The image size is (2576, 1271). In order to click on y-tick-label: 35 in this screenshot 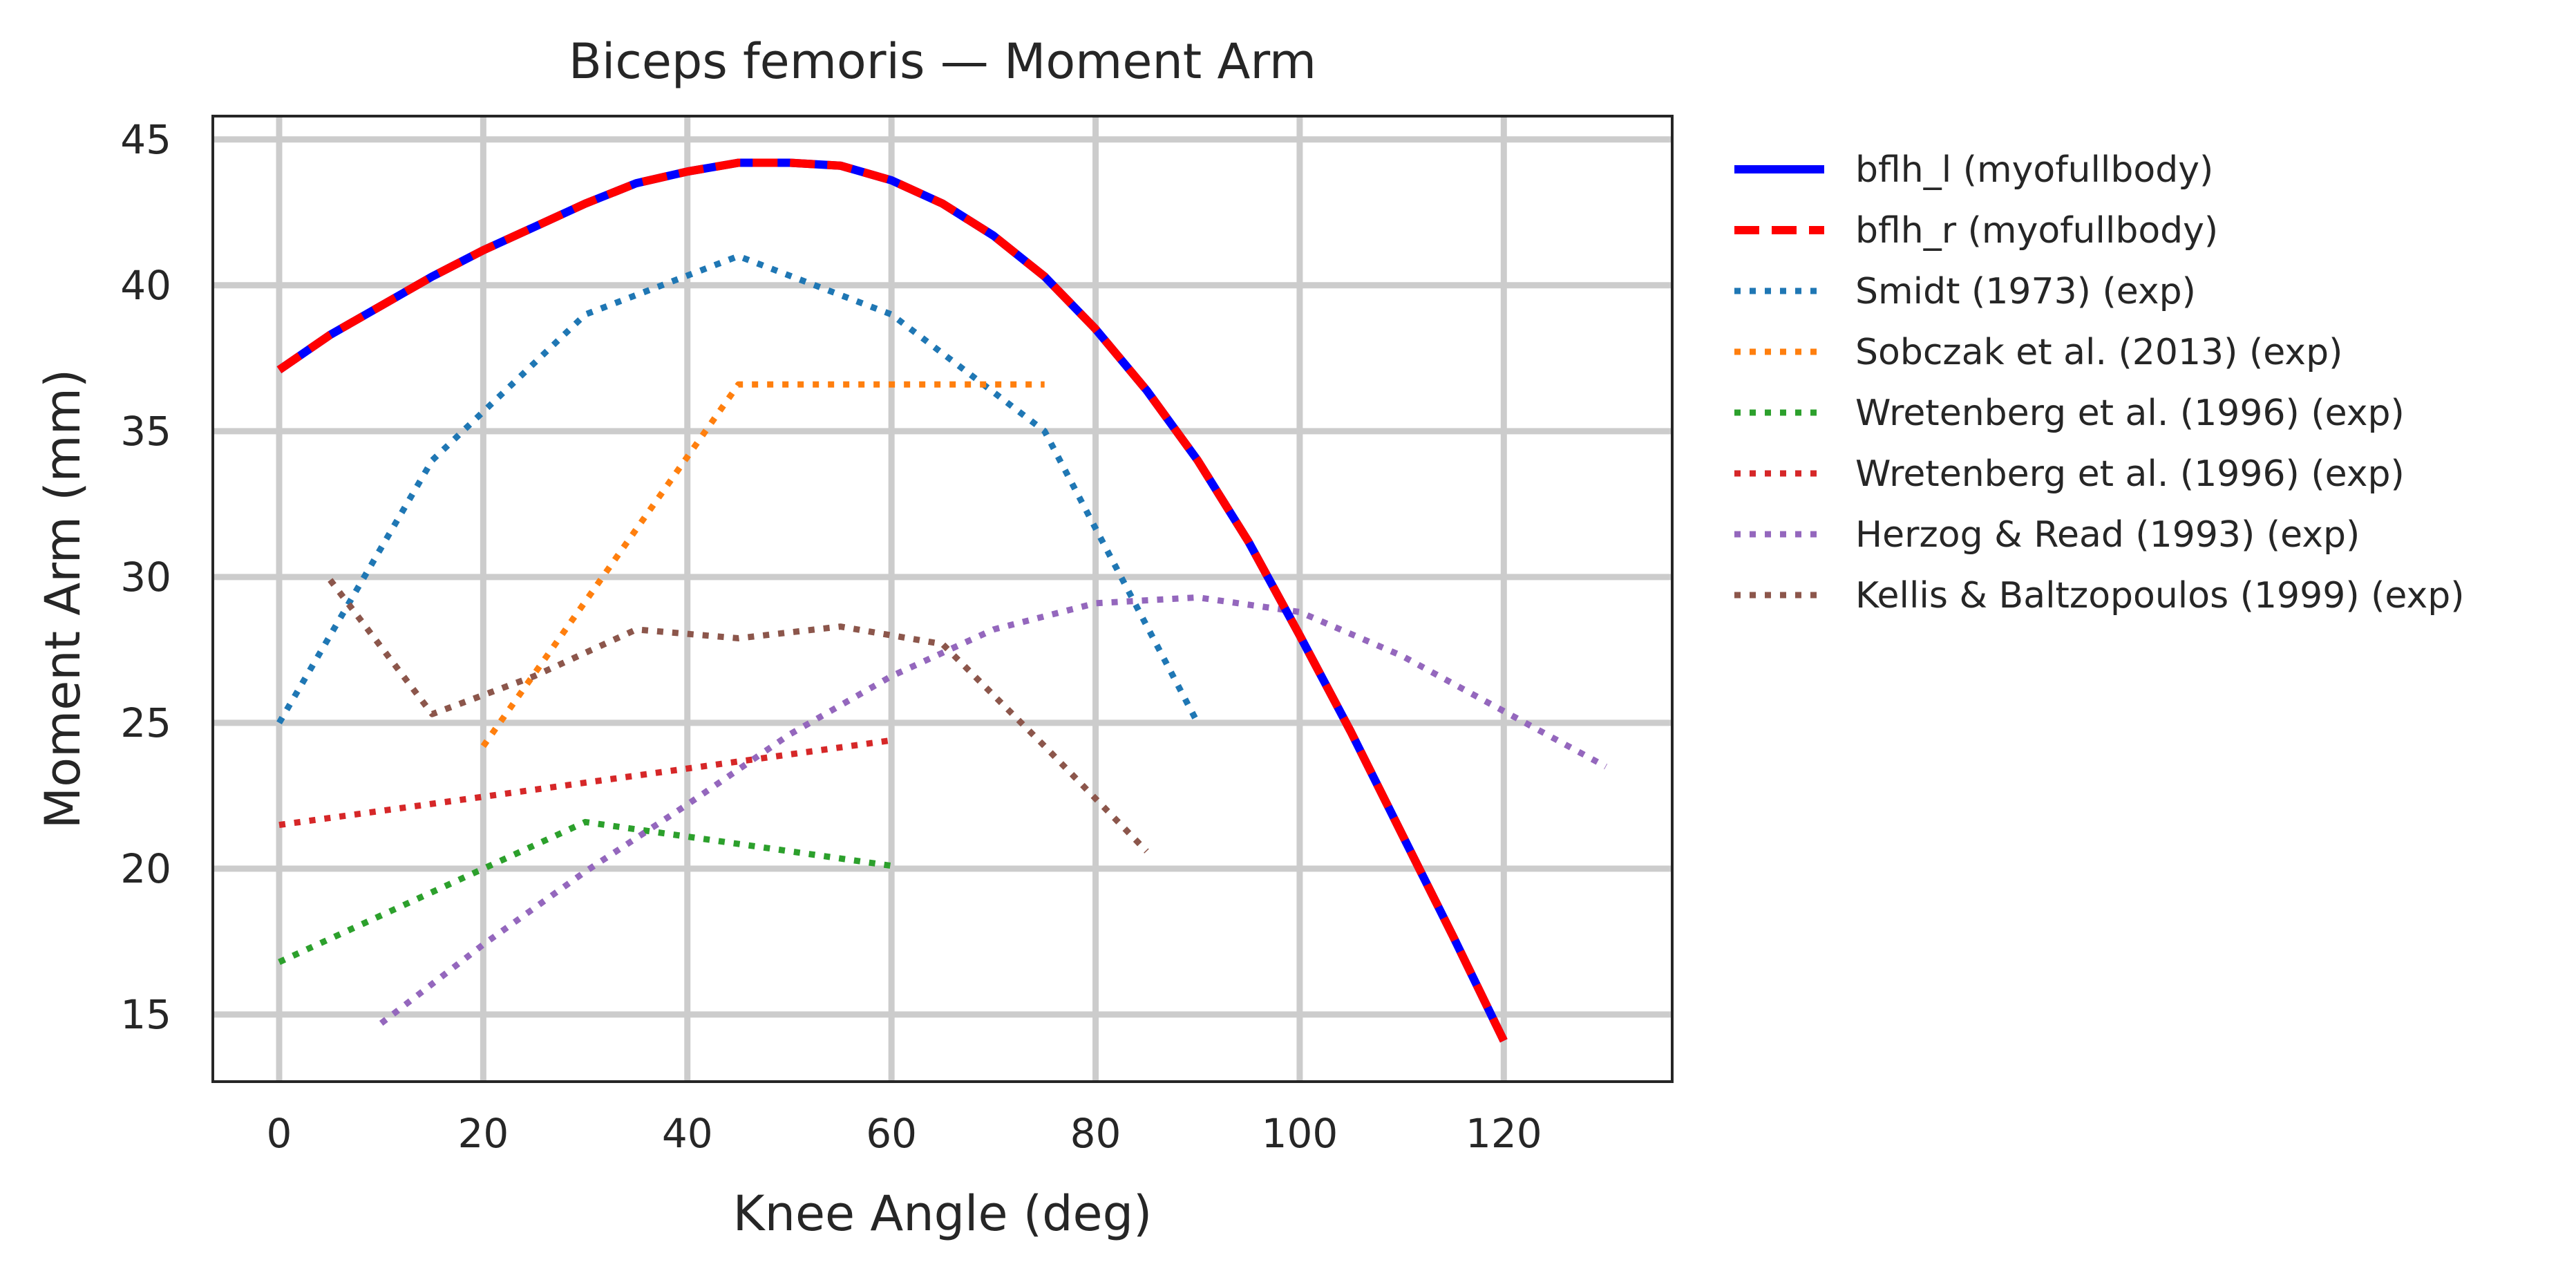, I will do `click(145, 431)`.